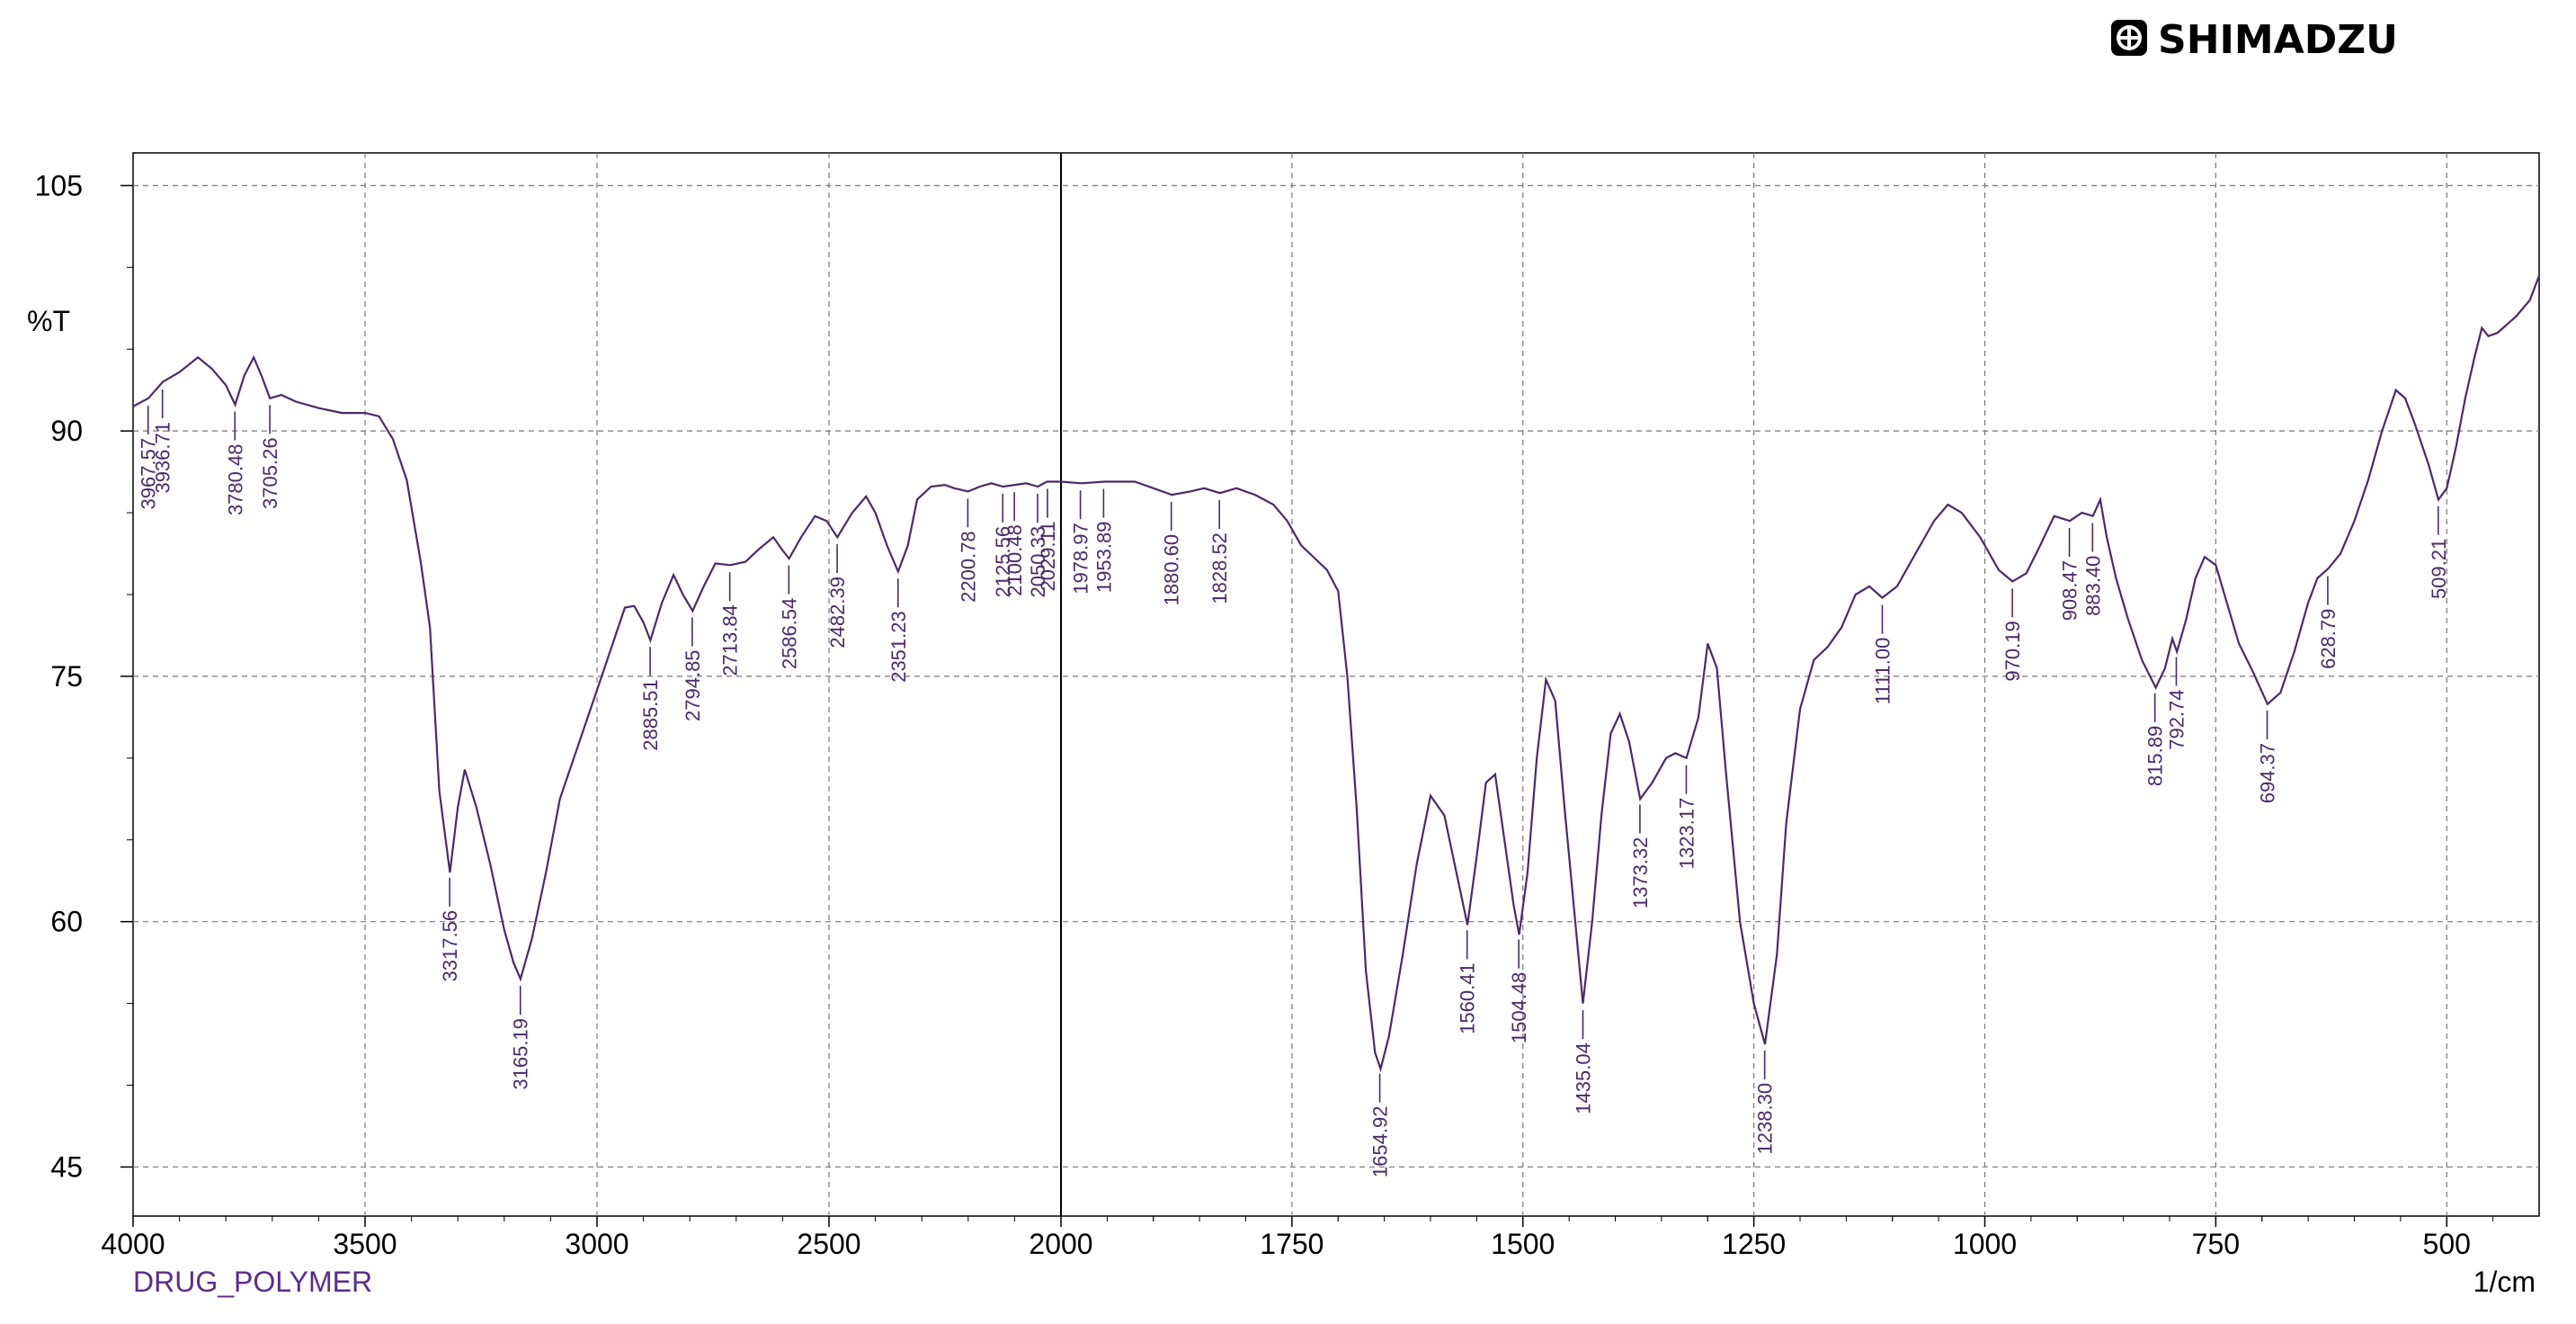  What do you see at coordinates (597, 1244) in the screenshot?
I see `x-tick-label: 3000` at bounding box center [597, 1244].